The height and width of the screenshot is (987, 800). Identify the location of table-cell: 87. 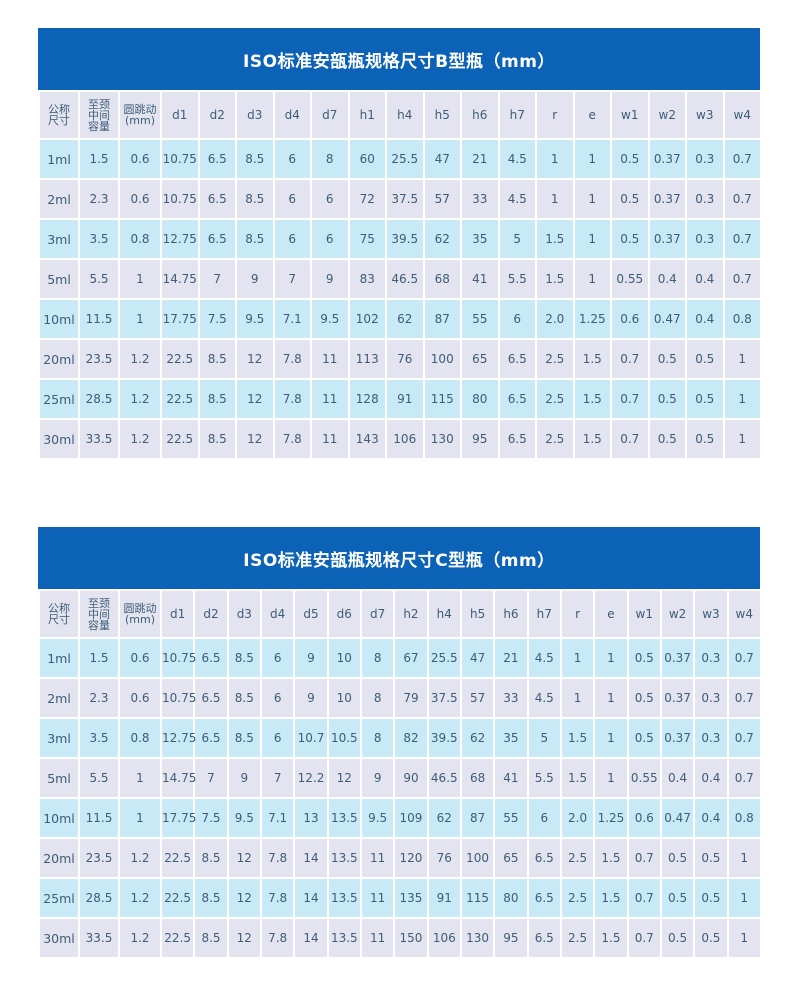
(442, 319).